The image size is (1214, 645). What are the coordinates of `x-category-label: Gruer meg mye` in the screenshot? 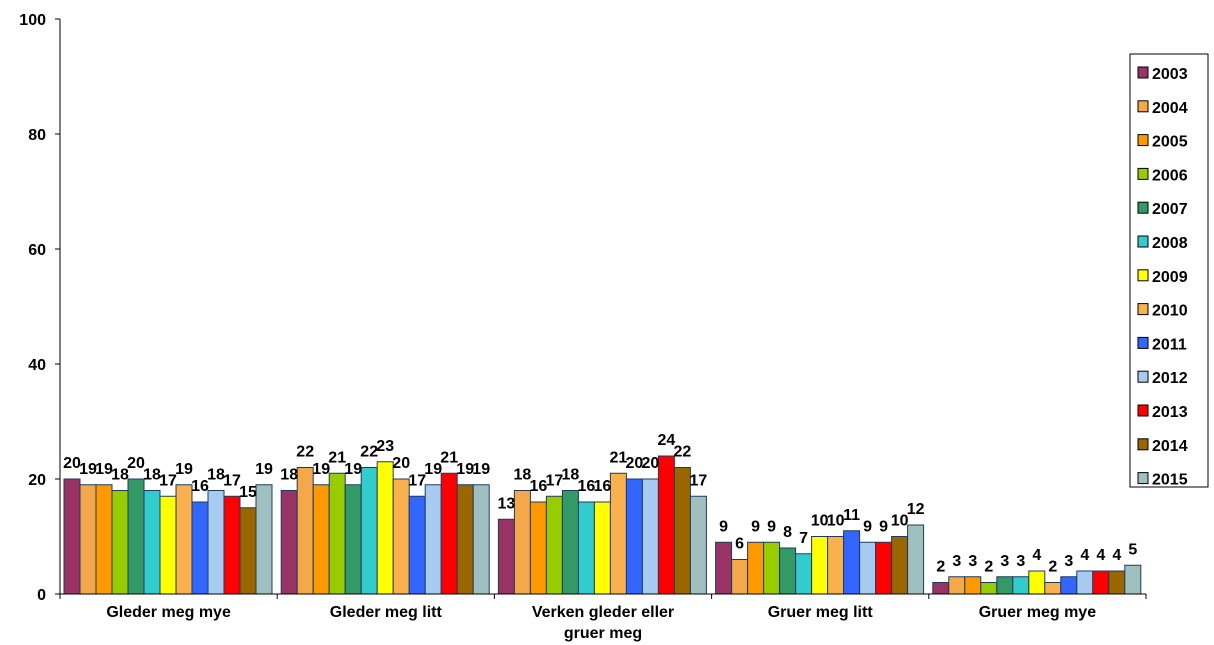 It's located at (1037, 612).